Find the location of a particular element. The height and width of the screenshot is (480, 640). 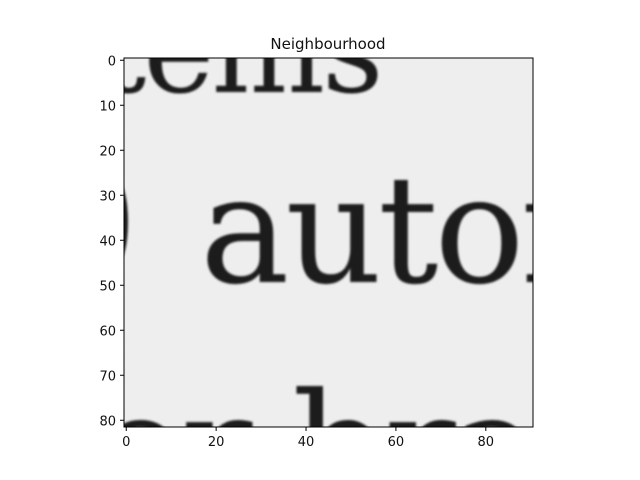

y-axis: 0 10 20 30 40 50 60 70 80 is located at coordinates (111, 241).